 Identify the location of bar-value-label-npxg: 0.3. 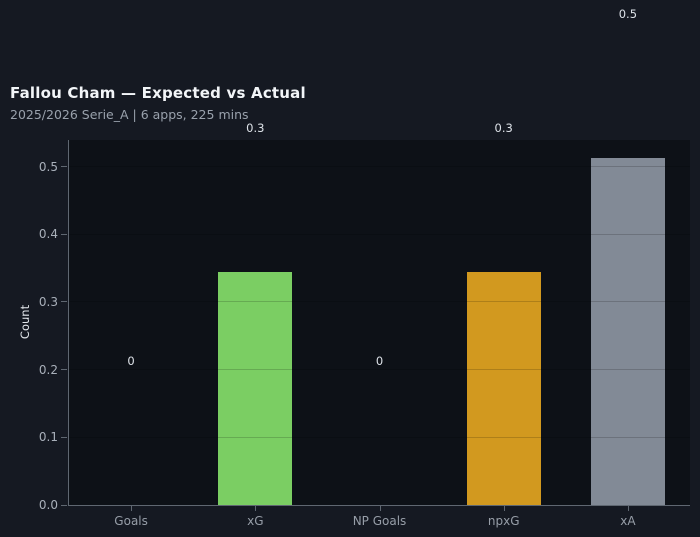
(503, 127).